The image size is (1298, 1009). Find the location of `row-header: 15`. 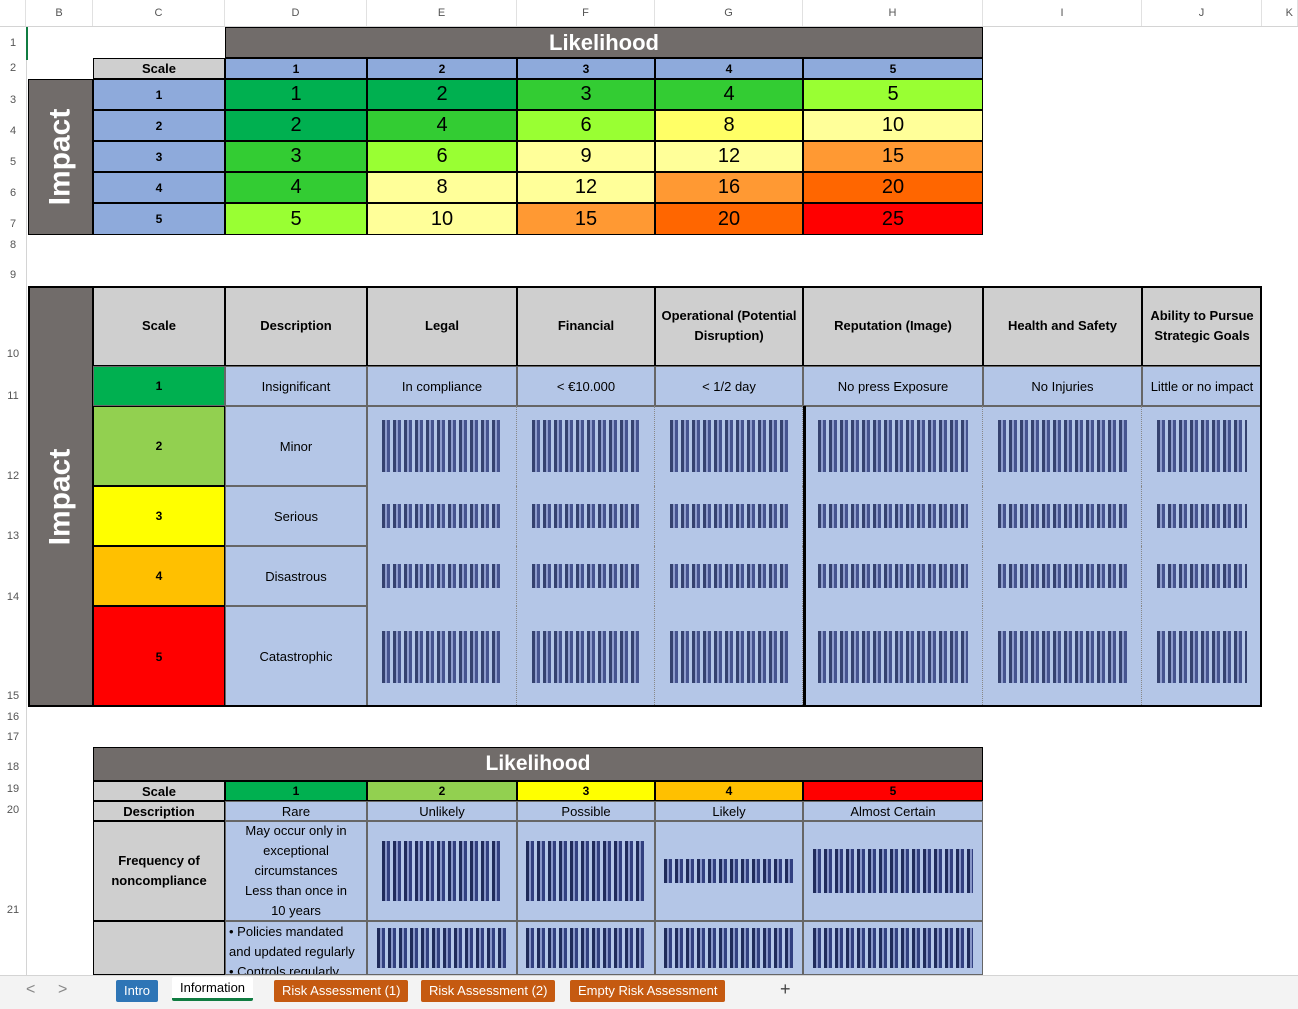

row-header: 15 is located at coordinates (13, 696).